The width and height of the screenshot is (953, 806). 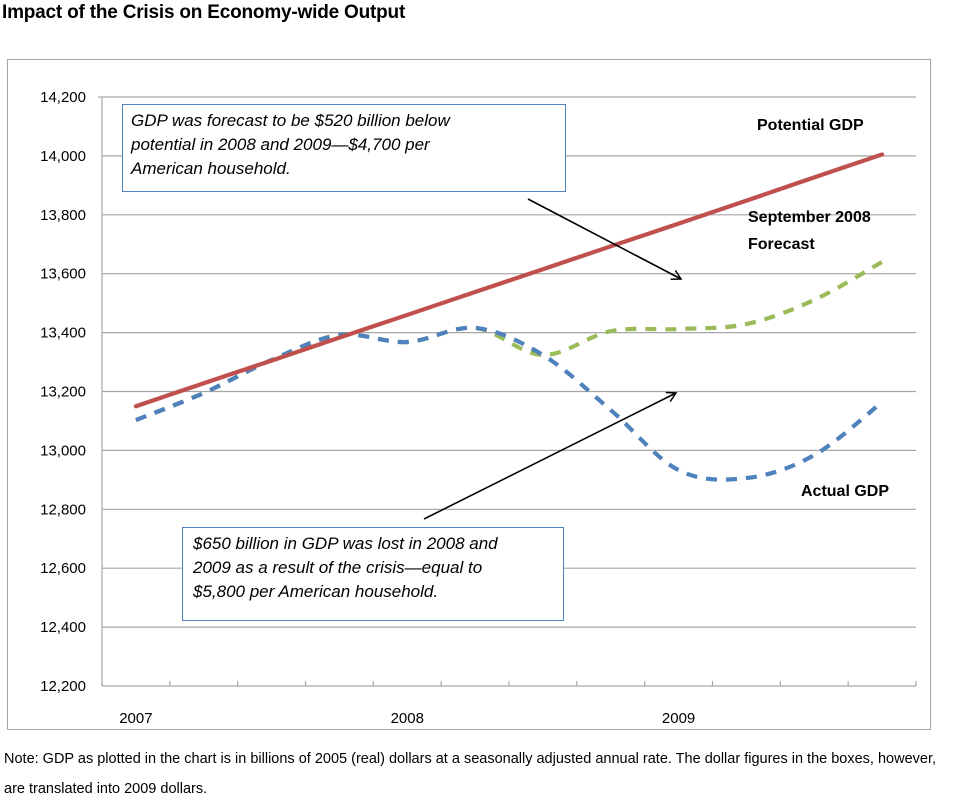 I want to click on y-tick-label: 14,000, so click(x=63, y=156).